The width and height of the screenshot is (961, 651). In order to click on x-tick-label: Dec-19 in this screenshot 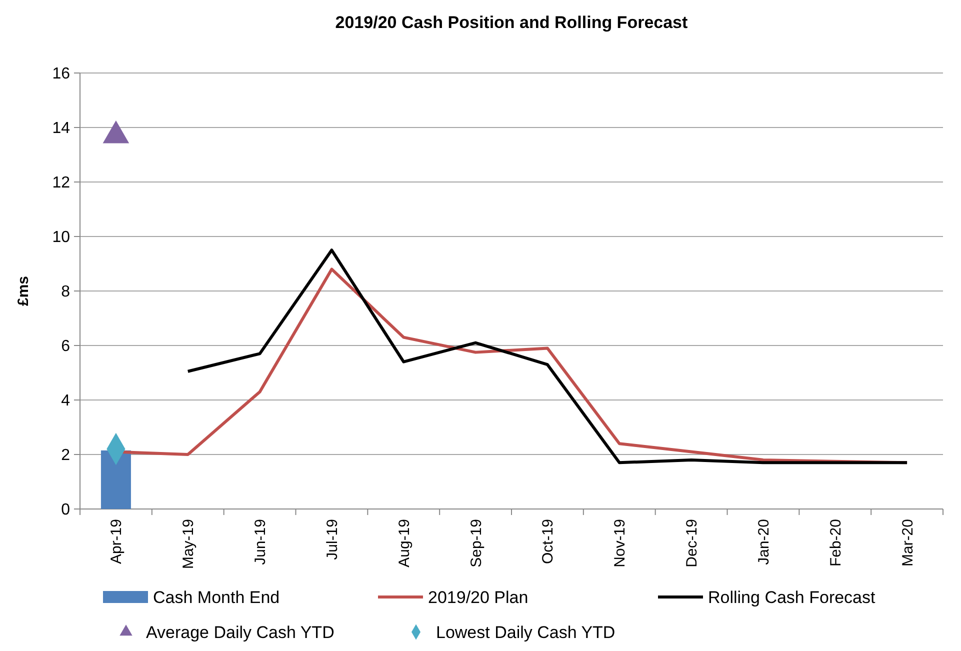, I will do `click(692, 543)`.